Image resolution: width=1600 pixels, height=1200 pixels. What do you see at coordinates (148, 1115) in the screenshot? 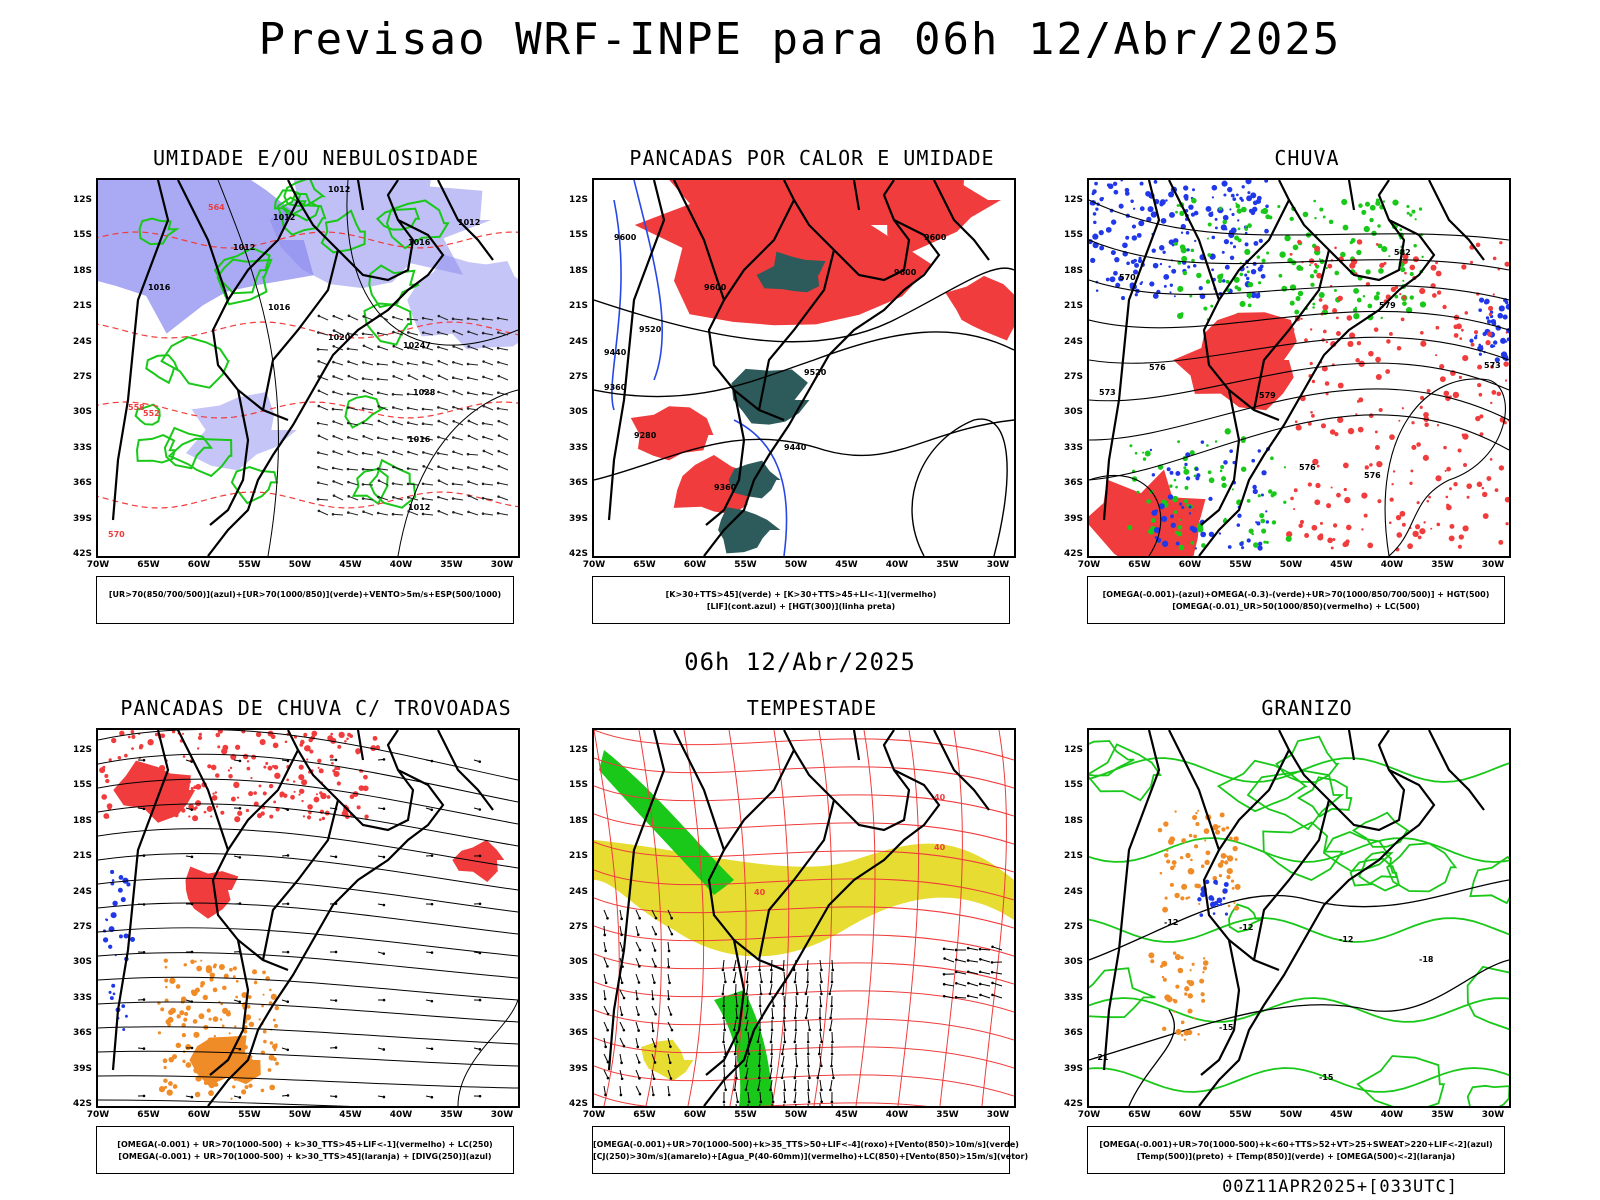
I see `lon-tick-label: 65W` at bounding box center [148, 1115].